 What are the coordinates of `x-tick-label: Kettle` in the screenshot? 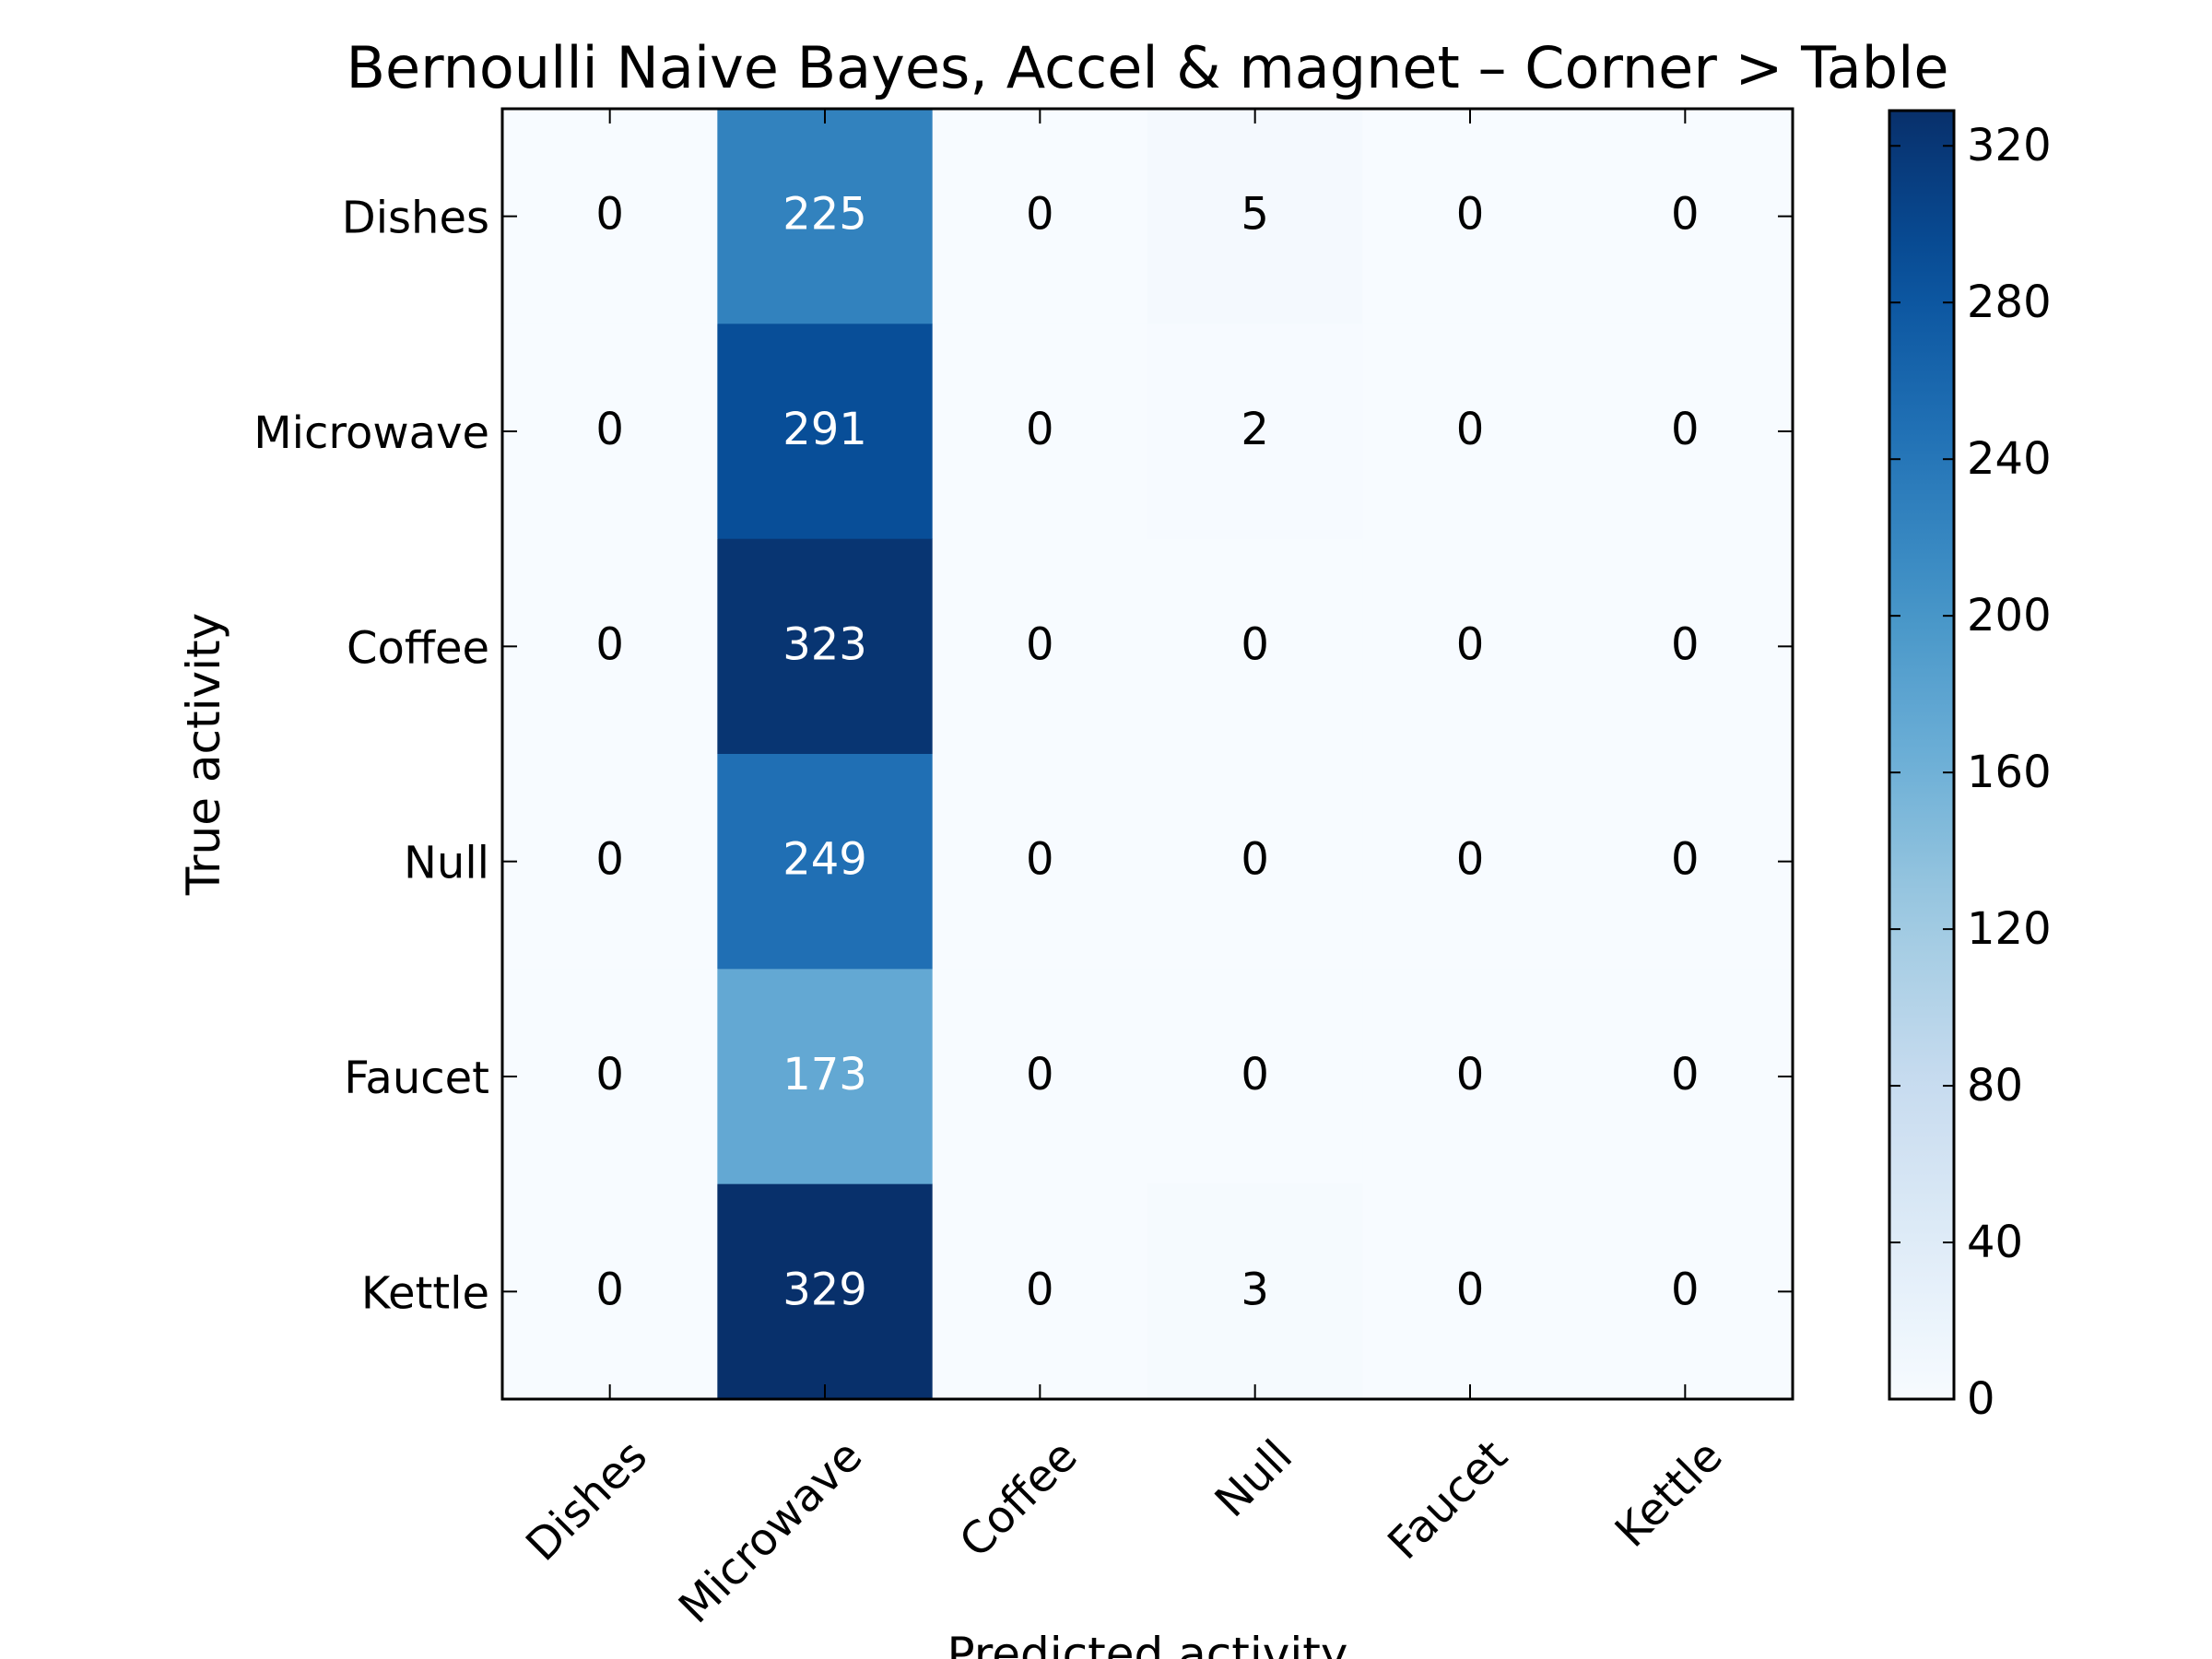 It's located at (1669, 1494).